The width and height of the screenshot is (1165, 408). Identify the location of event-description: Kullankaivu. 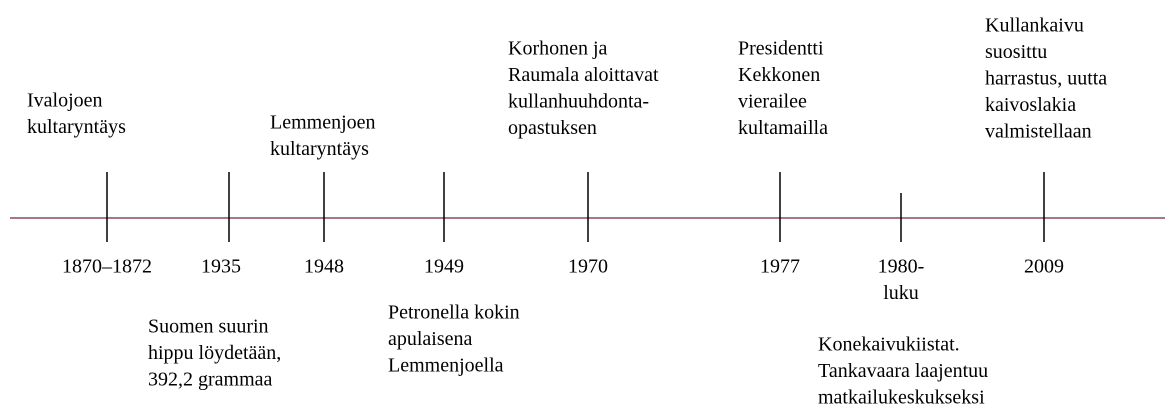
(1034, 26).